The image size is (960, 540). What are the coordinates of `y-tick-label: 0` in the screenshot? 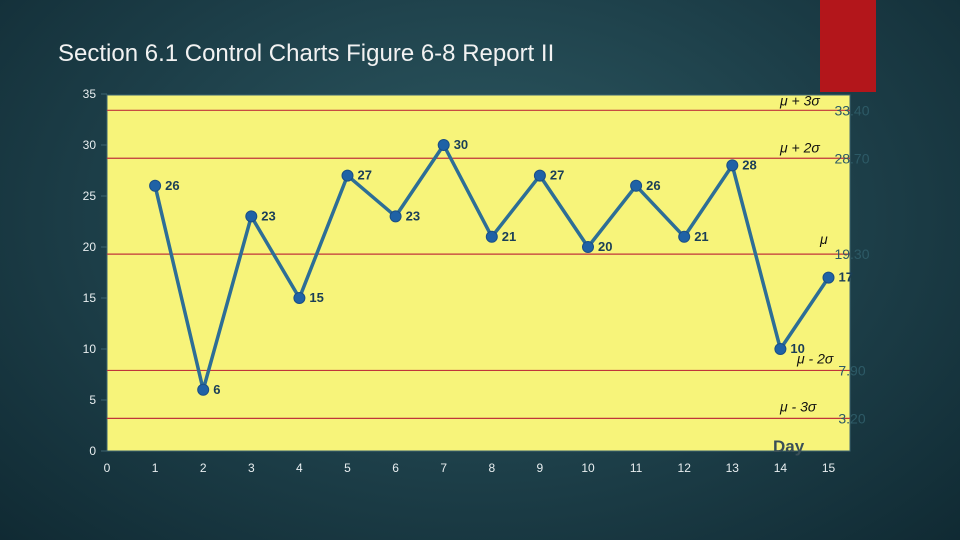 It's located at (92, 451).